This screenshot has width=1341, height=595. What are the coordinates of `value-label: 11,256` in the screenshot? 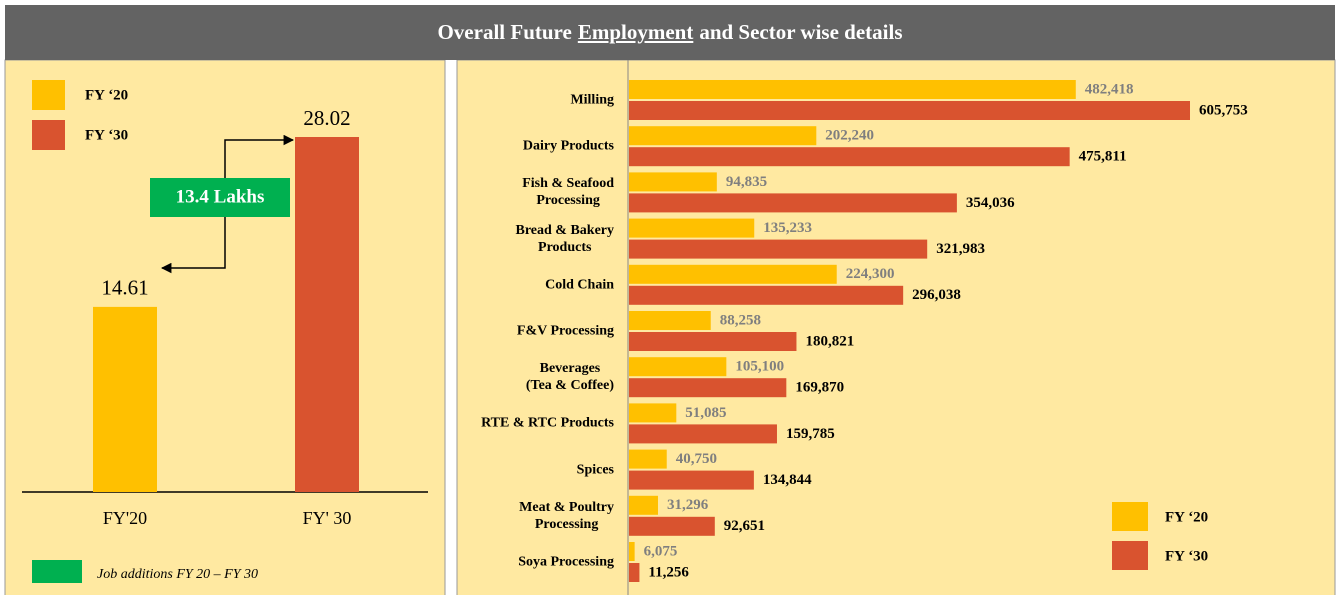 It's located at (668, 572).